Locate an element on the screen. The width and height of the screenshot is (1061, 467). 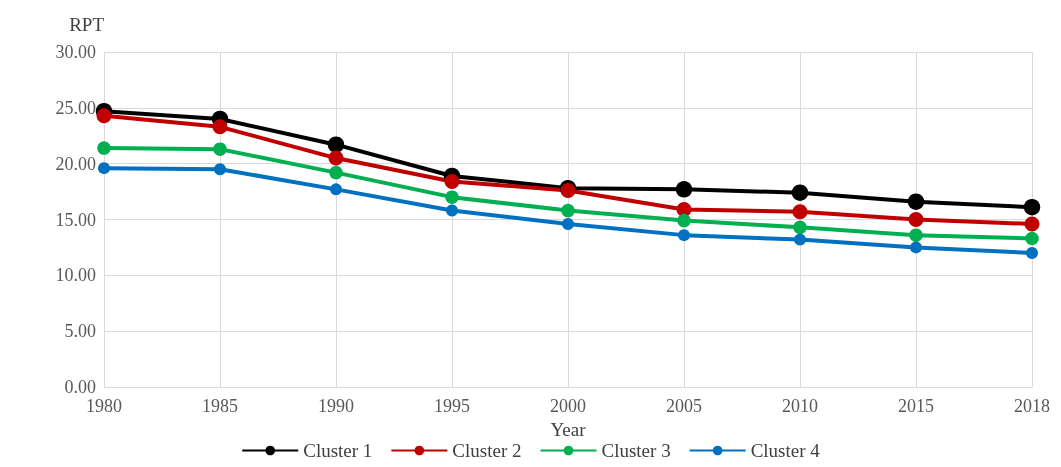
y-tick-label: 20.00 is located at coordinates (75, 163).